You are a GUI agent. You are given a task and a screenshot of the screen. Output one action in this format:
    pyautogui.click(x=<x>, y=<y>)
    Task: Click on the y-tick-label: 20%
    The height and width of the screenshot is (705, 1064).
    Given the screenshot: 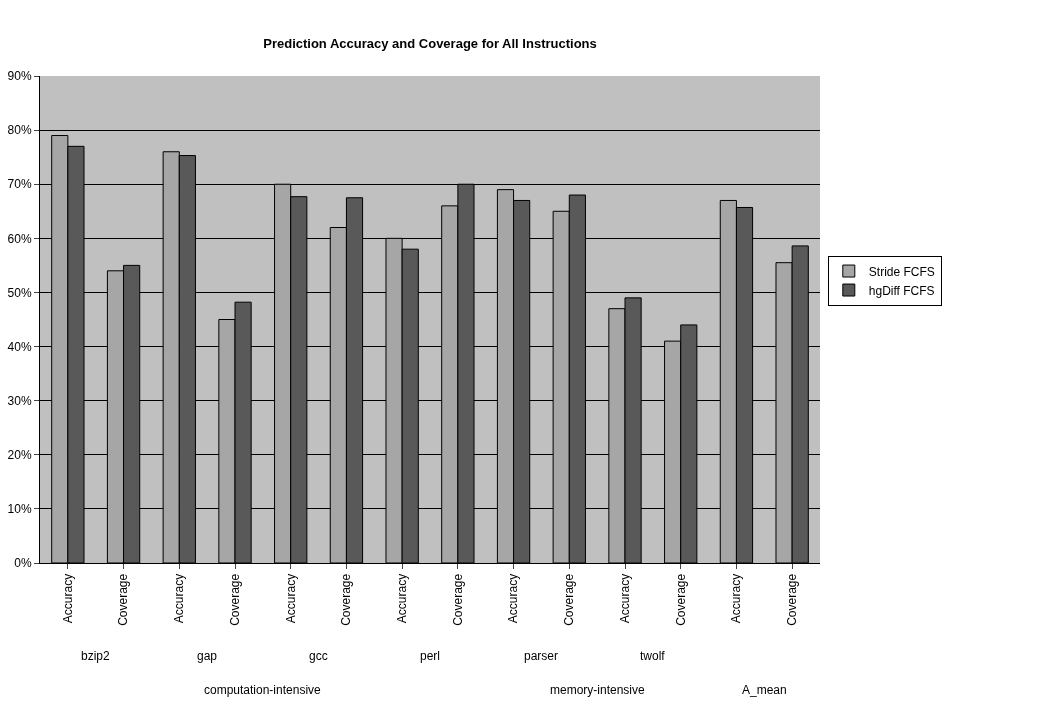 What is the action you would take?
    pyautogui.click(x=19, y=454)
    